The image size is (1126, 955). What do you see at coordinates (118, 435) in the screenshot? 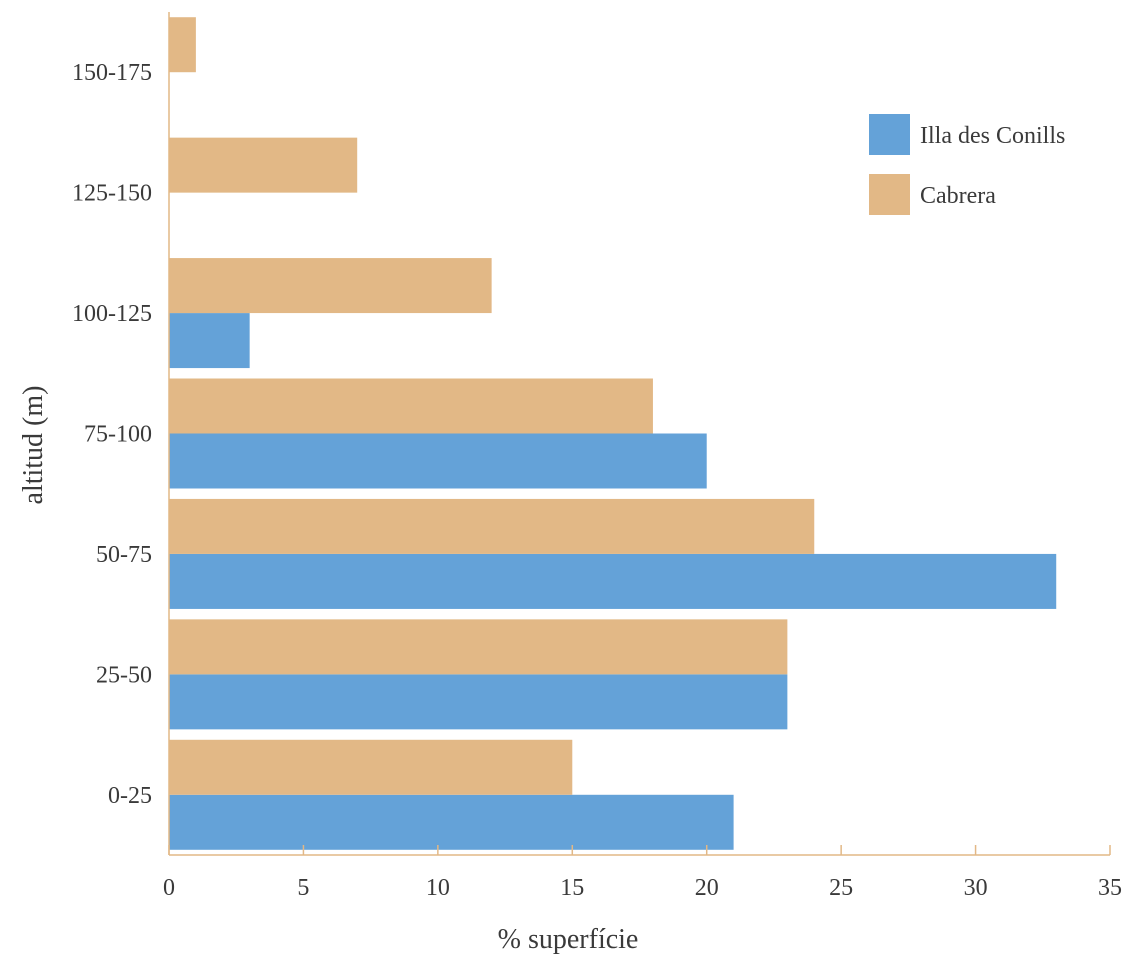
I see `y-tick-label-75-100: 75-100` at bounding box center [118, 435].